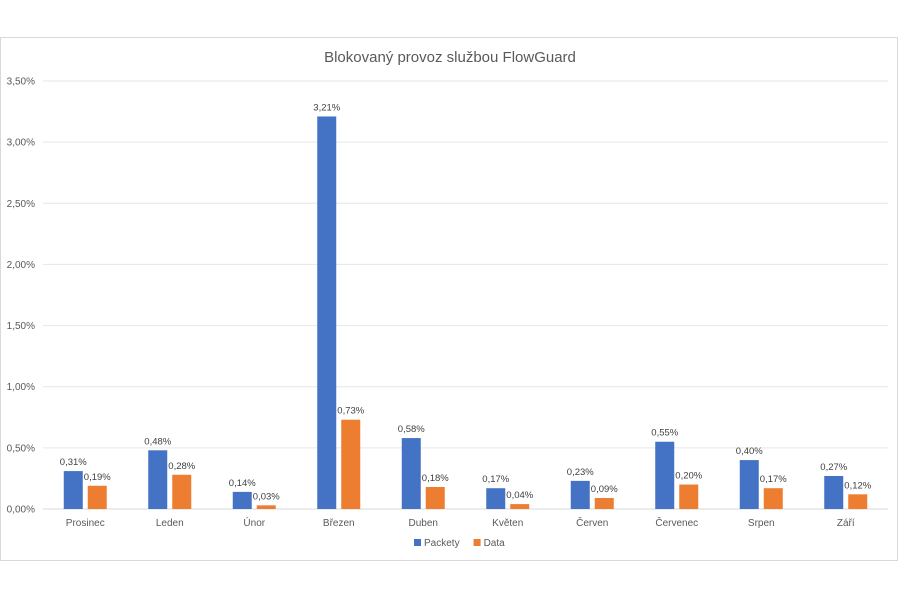 The image size is (900, 600). What do you see at coordinates (846, 523) in the screenshot?
I see `x-tick-label: Září` at bounding box center [846, 523].